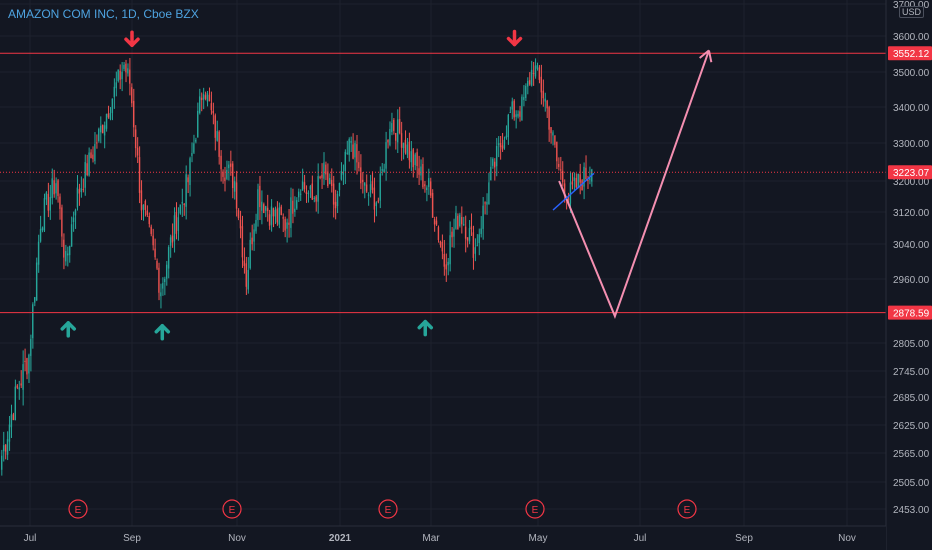  What do you see at coordinates (911, 454) in the screenshot?
I see `price-tick-label: 2565.00` at bounding box center [911, 454].